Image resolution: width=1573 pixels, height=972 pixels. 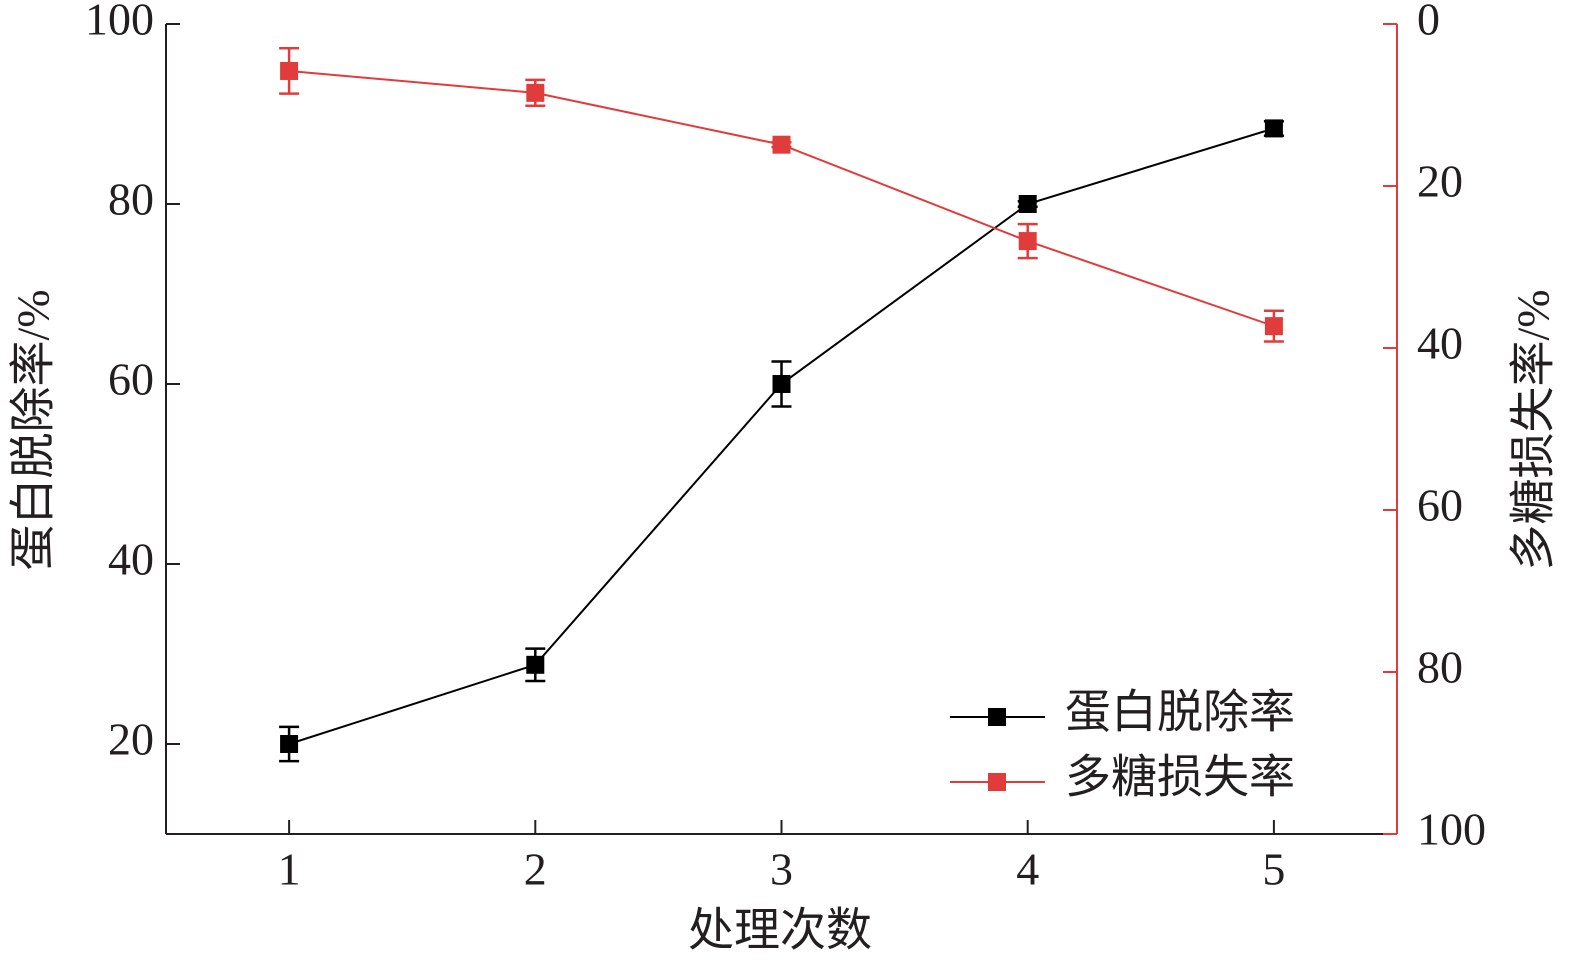 What do you see at coordinates (781, 869) in the screenshot?
I see `x-tick-label: 3` at bounding box center [781, 869].